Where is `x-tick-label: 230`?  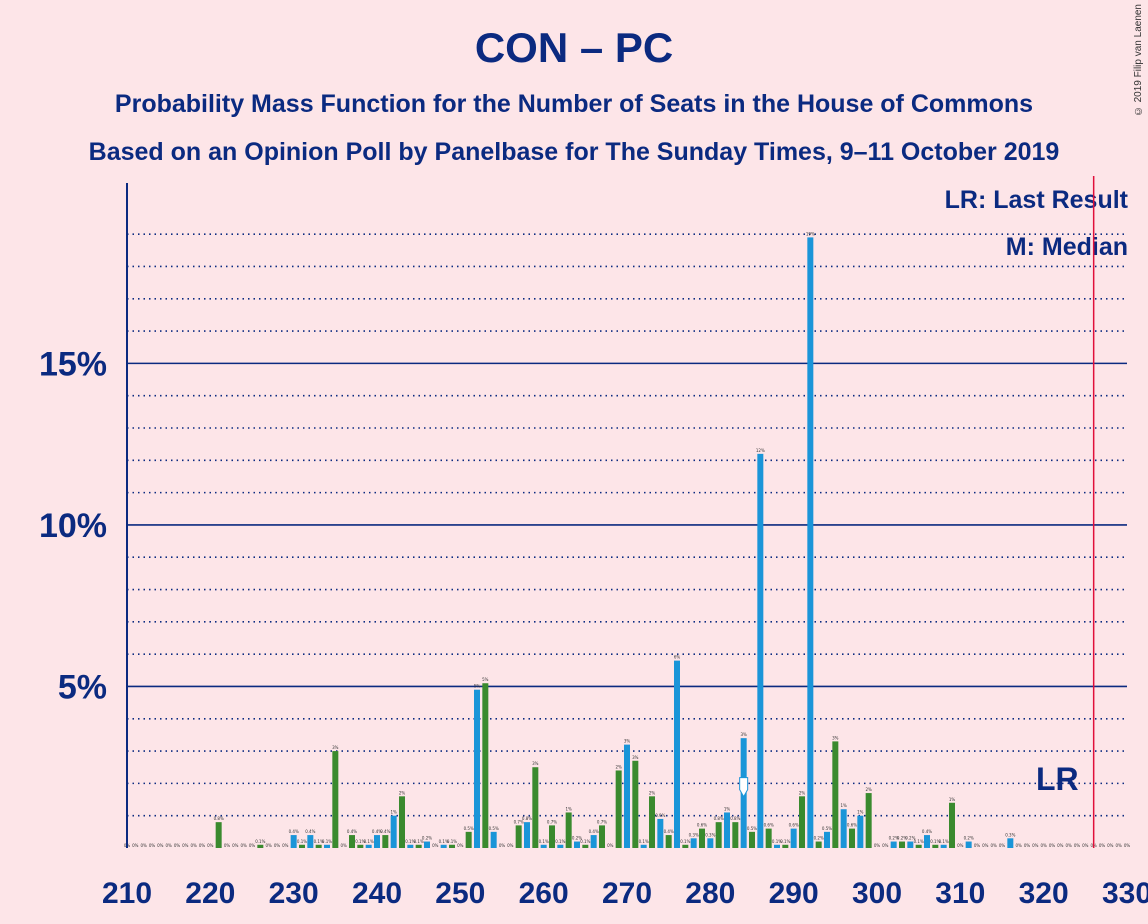
x-tick-label: 230 is located at coordinates (294, 893).